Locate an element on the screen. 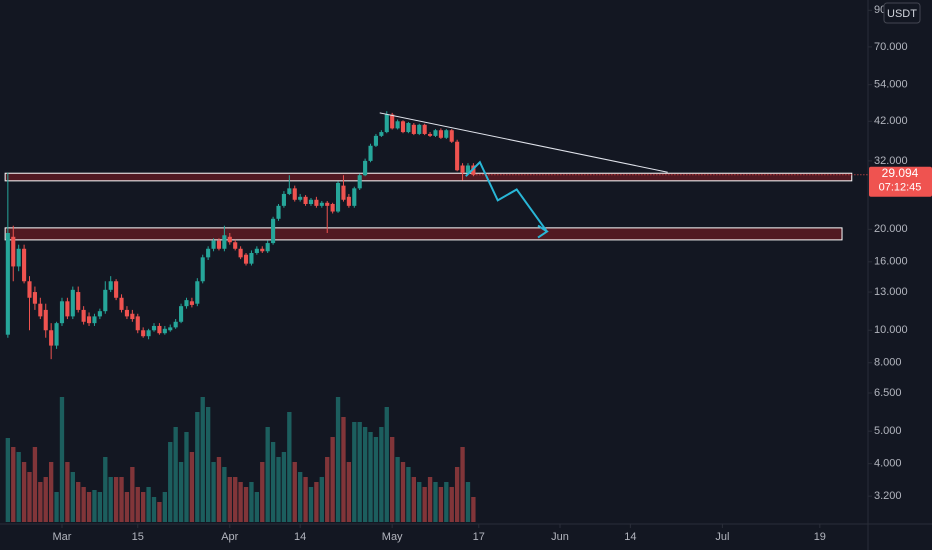  x-tick-label: 14 is located at coordinates (300, 537).